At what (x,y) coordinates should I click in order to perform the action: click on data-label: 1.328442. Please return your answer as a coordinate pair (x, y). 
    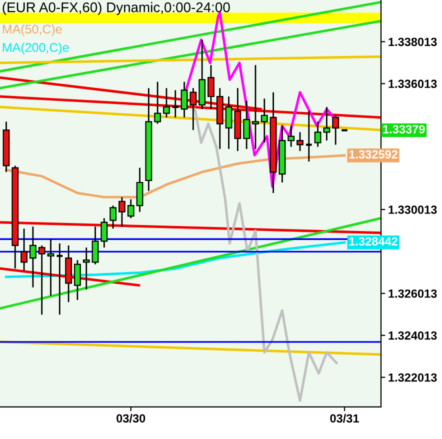
    Looking at the image, I should click on (373, 241).